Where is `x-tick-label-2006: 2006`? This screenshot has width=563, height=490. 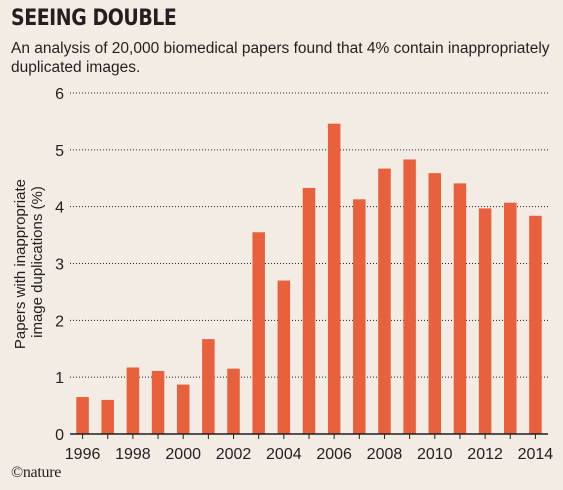
x-tick-label-2006: 2006 is located at coordinates (334, 454).